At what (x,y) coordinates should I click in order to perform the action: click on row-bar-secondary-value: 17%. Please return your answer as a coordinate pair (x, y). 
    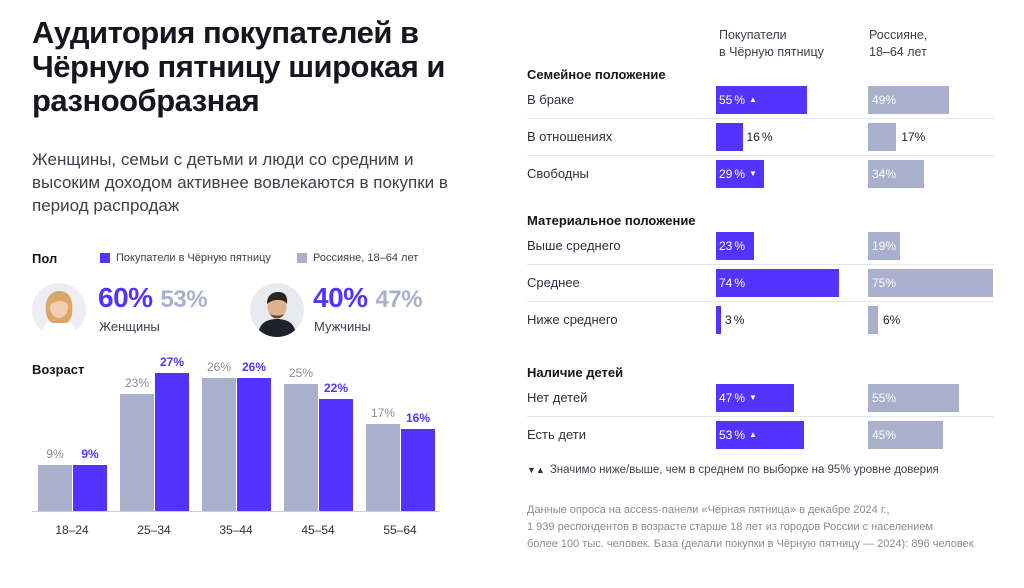
    Looking at the image, I should click on (913, 137).